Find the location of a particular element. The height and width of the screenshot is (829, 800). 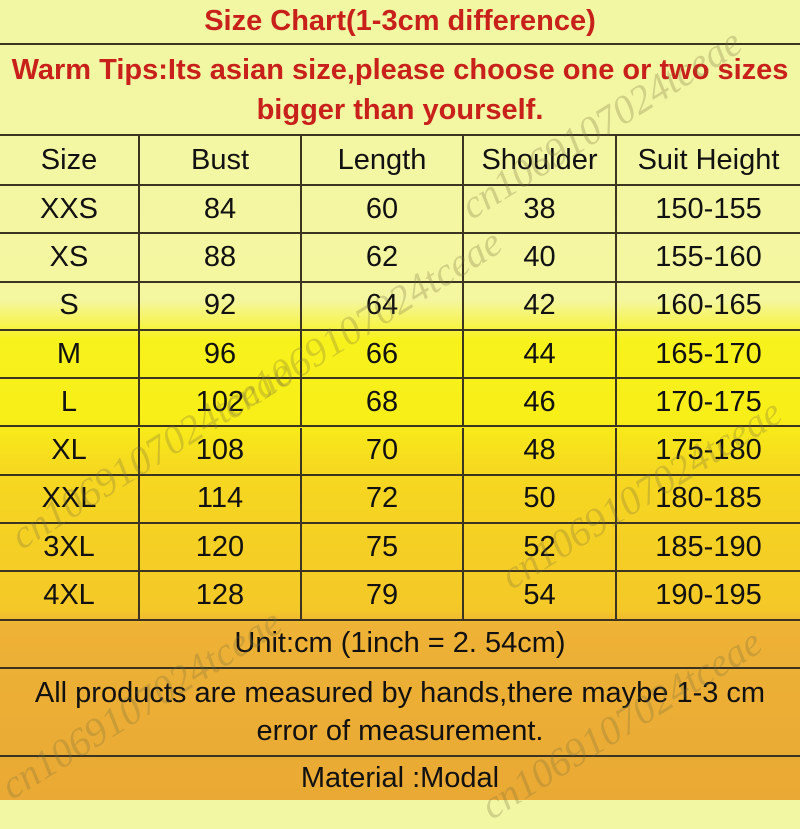

table-cell: M is located at coordinates (70, 354).